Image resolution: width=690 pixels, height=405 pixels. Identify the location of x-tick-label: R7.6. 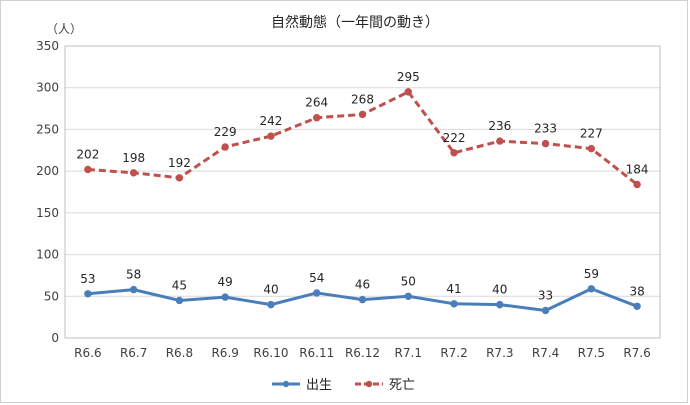
(636, 353).